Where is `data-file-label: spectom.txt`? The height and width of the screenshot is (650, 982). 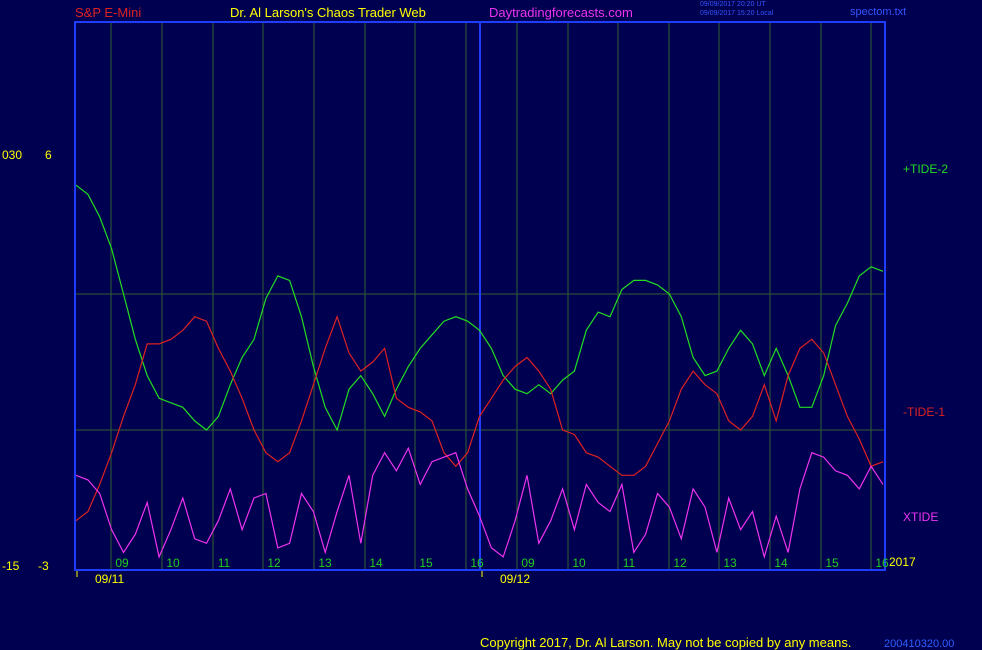 data-file-label: spectom.txt is located at coordinates (878, 12).